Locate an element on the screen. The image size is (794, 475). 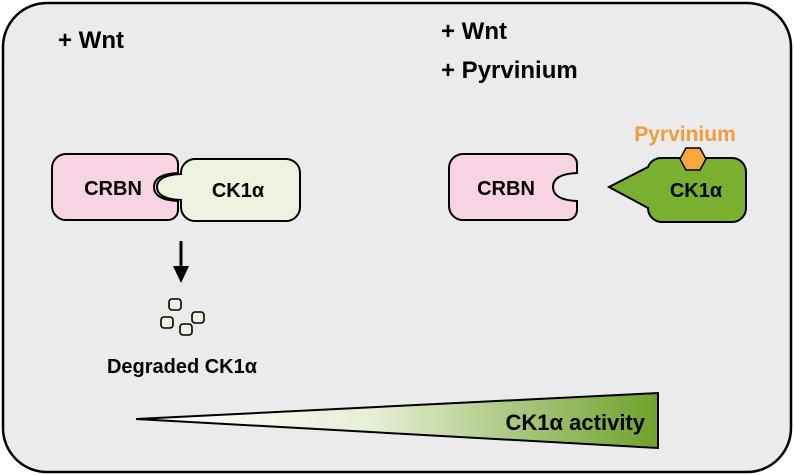
pyrvinium-label: Pyrvinium is located at coordinates (685, 134).